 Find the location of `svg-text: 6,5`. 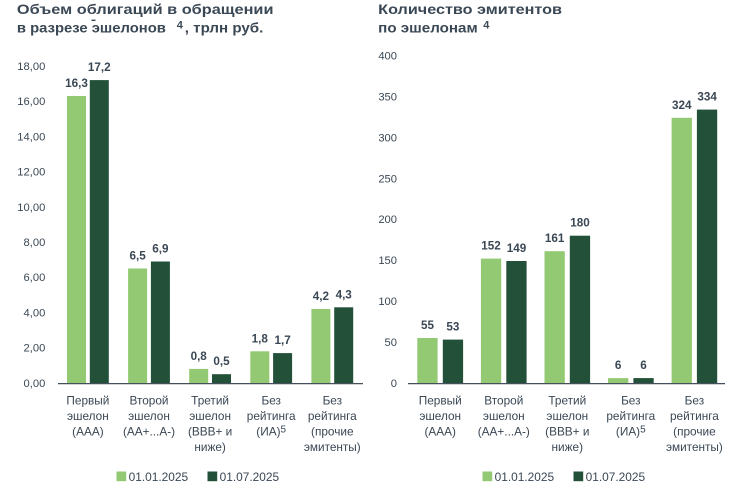

svg-text: 6,5 is located at coordinates (137, 256).